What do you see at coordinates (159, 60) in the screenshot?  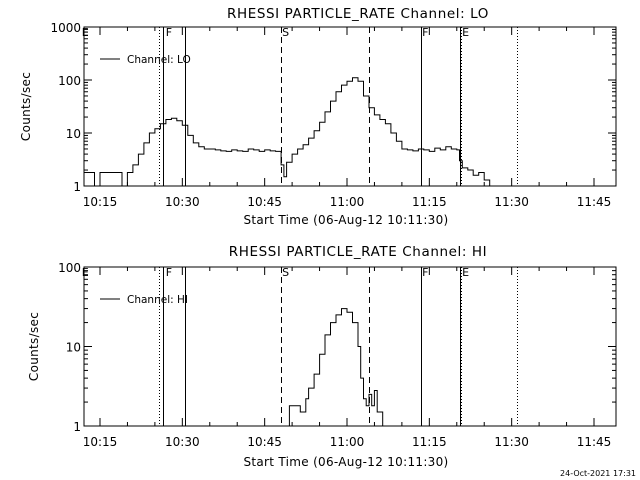 I see `legend-label: Channel: LO` at bounding box center [159, 60].